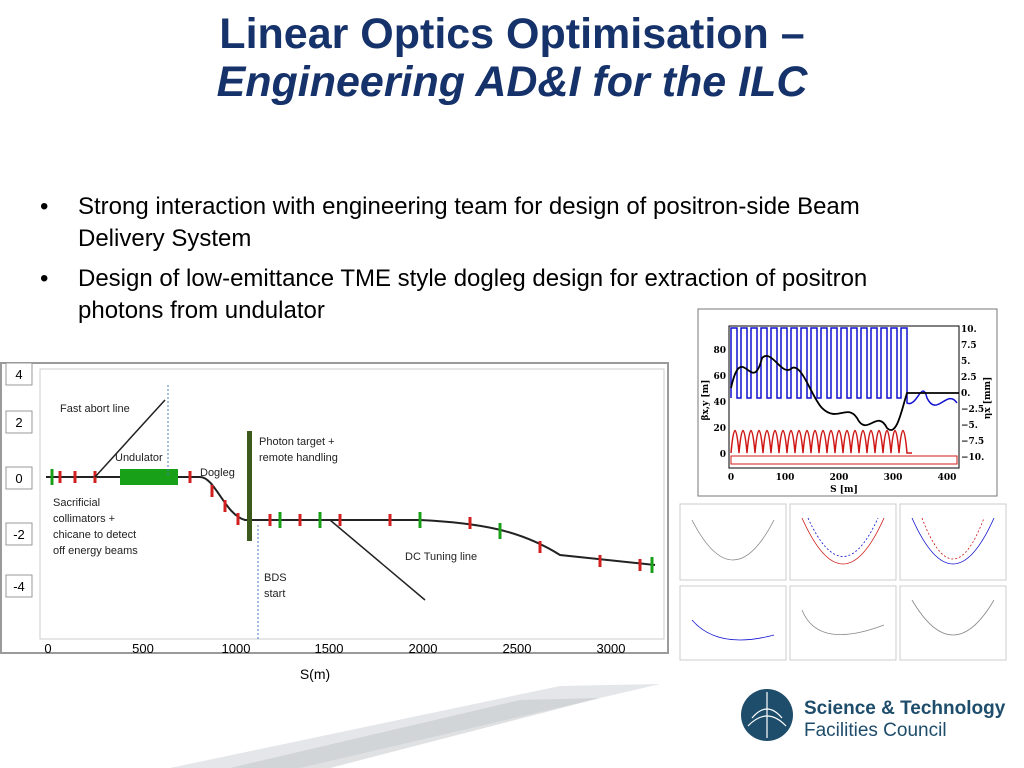  What do you see at coordinates (84, 519) in the screenshot?
I see `annotation-collimators: collimators +` at bounding box center [84, 519].